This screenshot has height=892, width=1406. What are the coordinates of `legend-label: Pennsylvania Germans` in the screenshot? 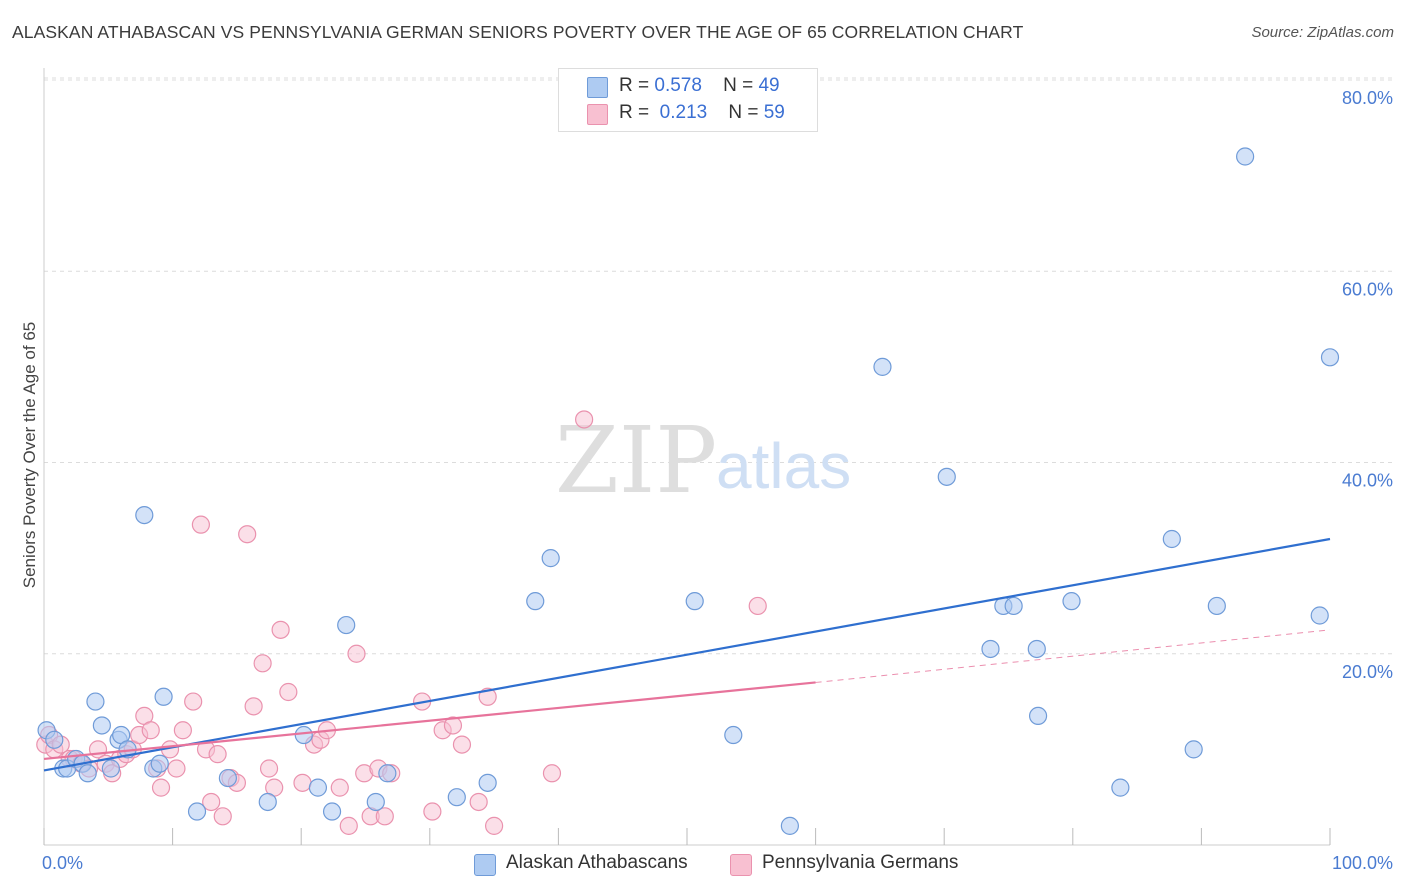 It's located at (860, 862).